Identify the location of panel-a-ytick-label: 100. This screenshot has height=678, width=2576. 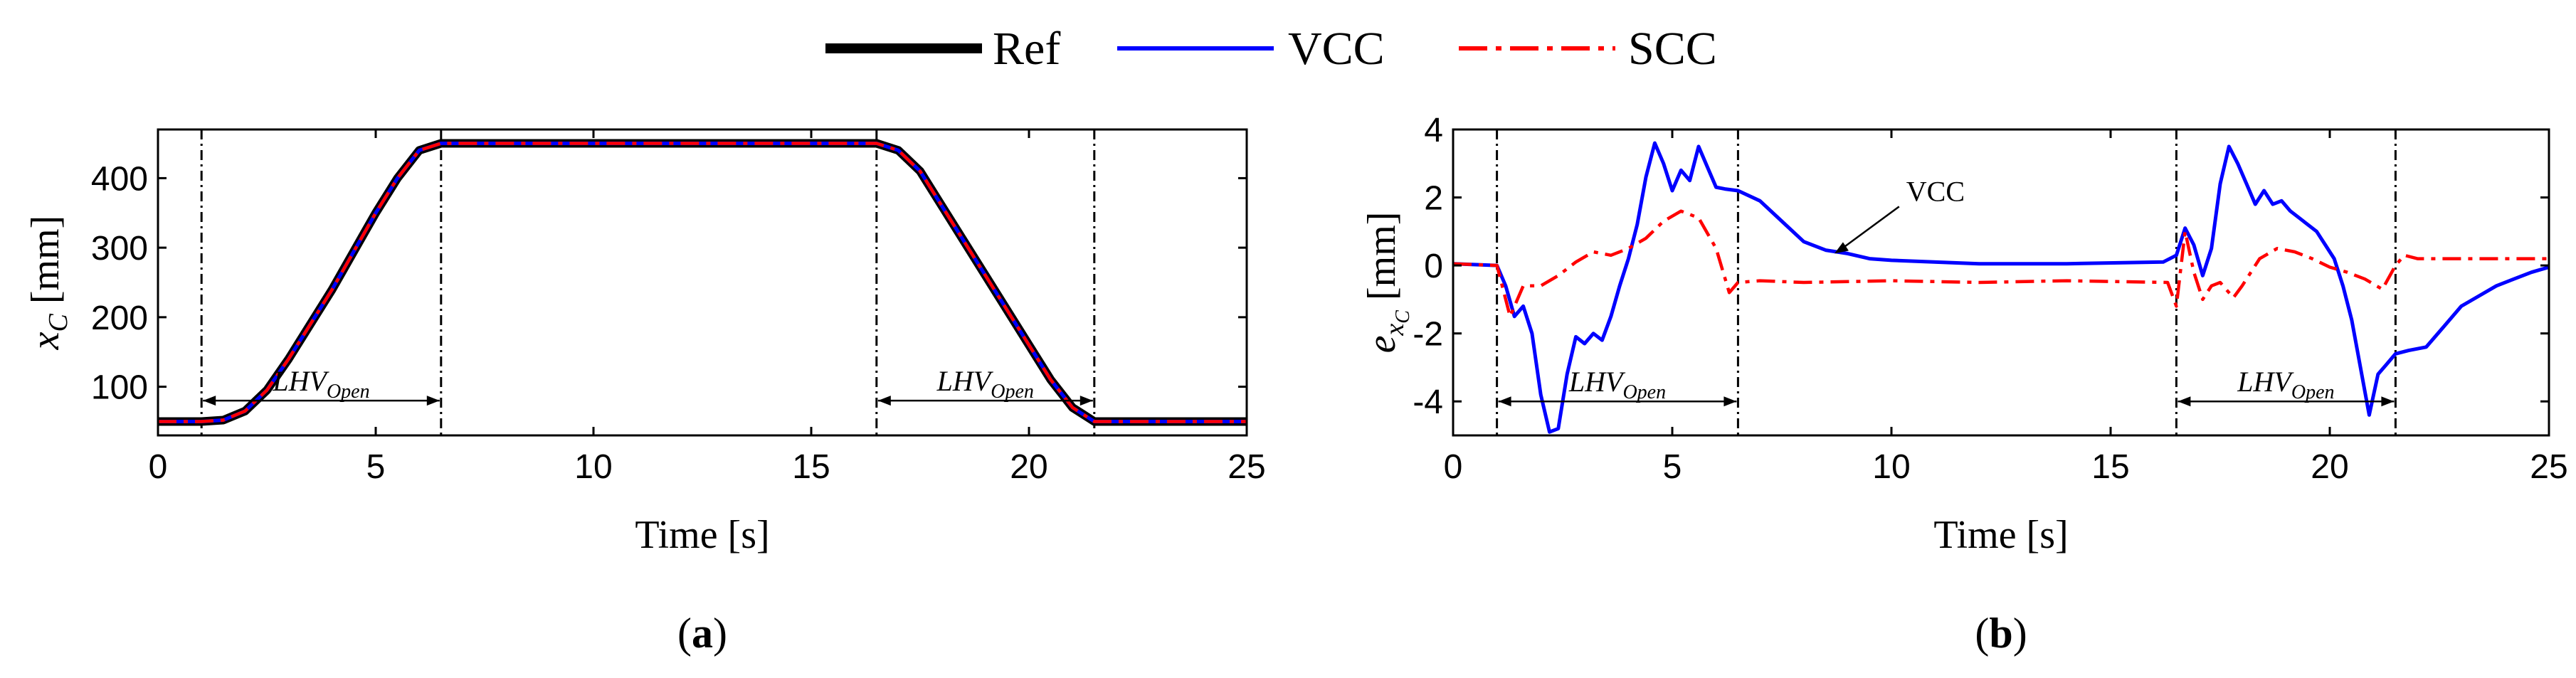
(120, 388).